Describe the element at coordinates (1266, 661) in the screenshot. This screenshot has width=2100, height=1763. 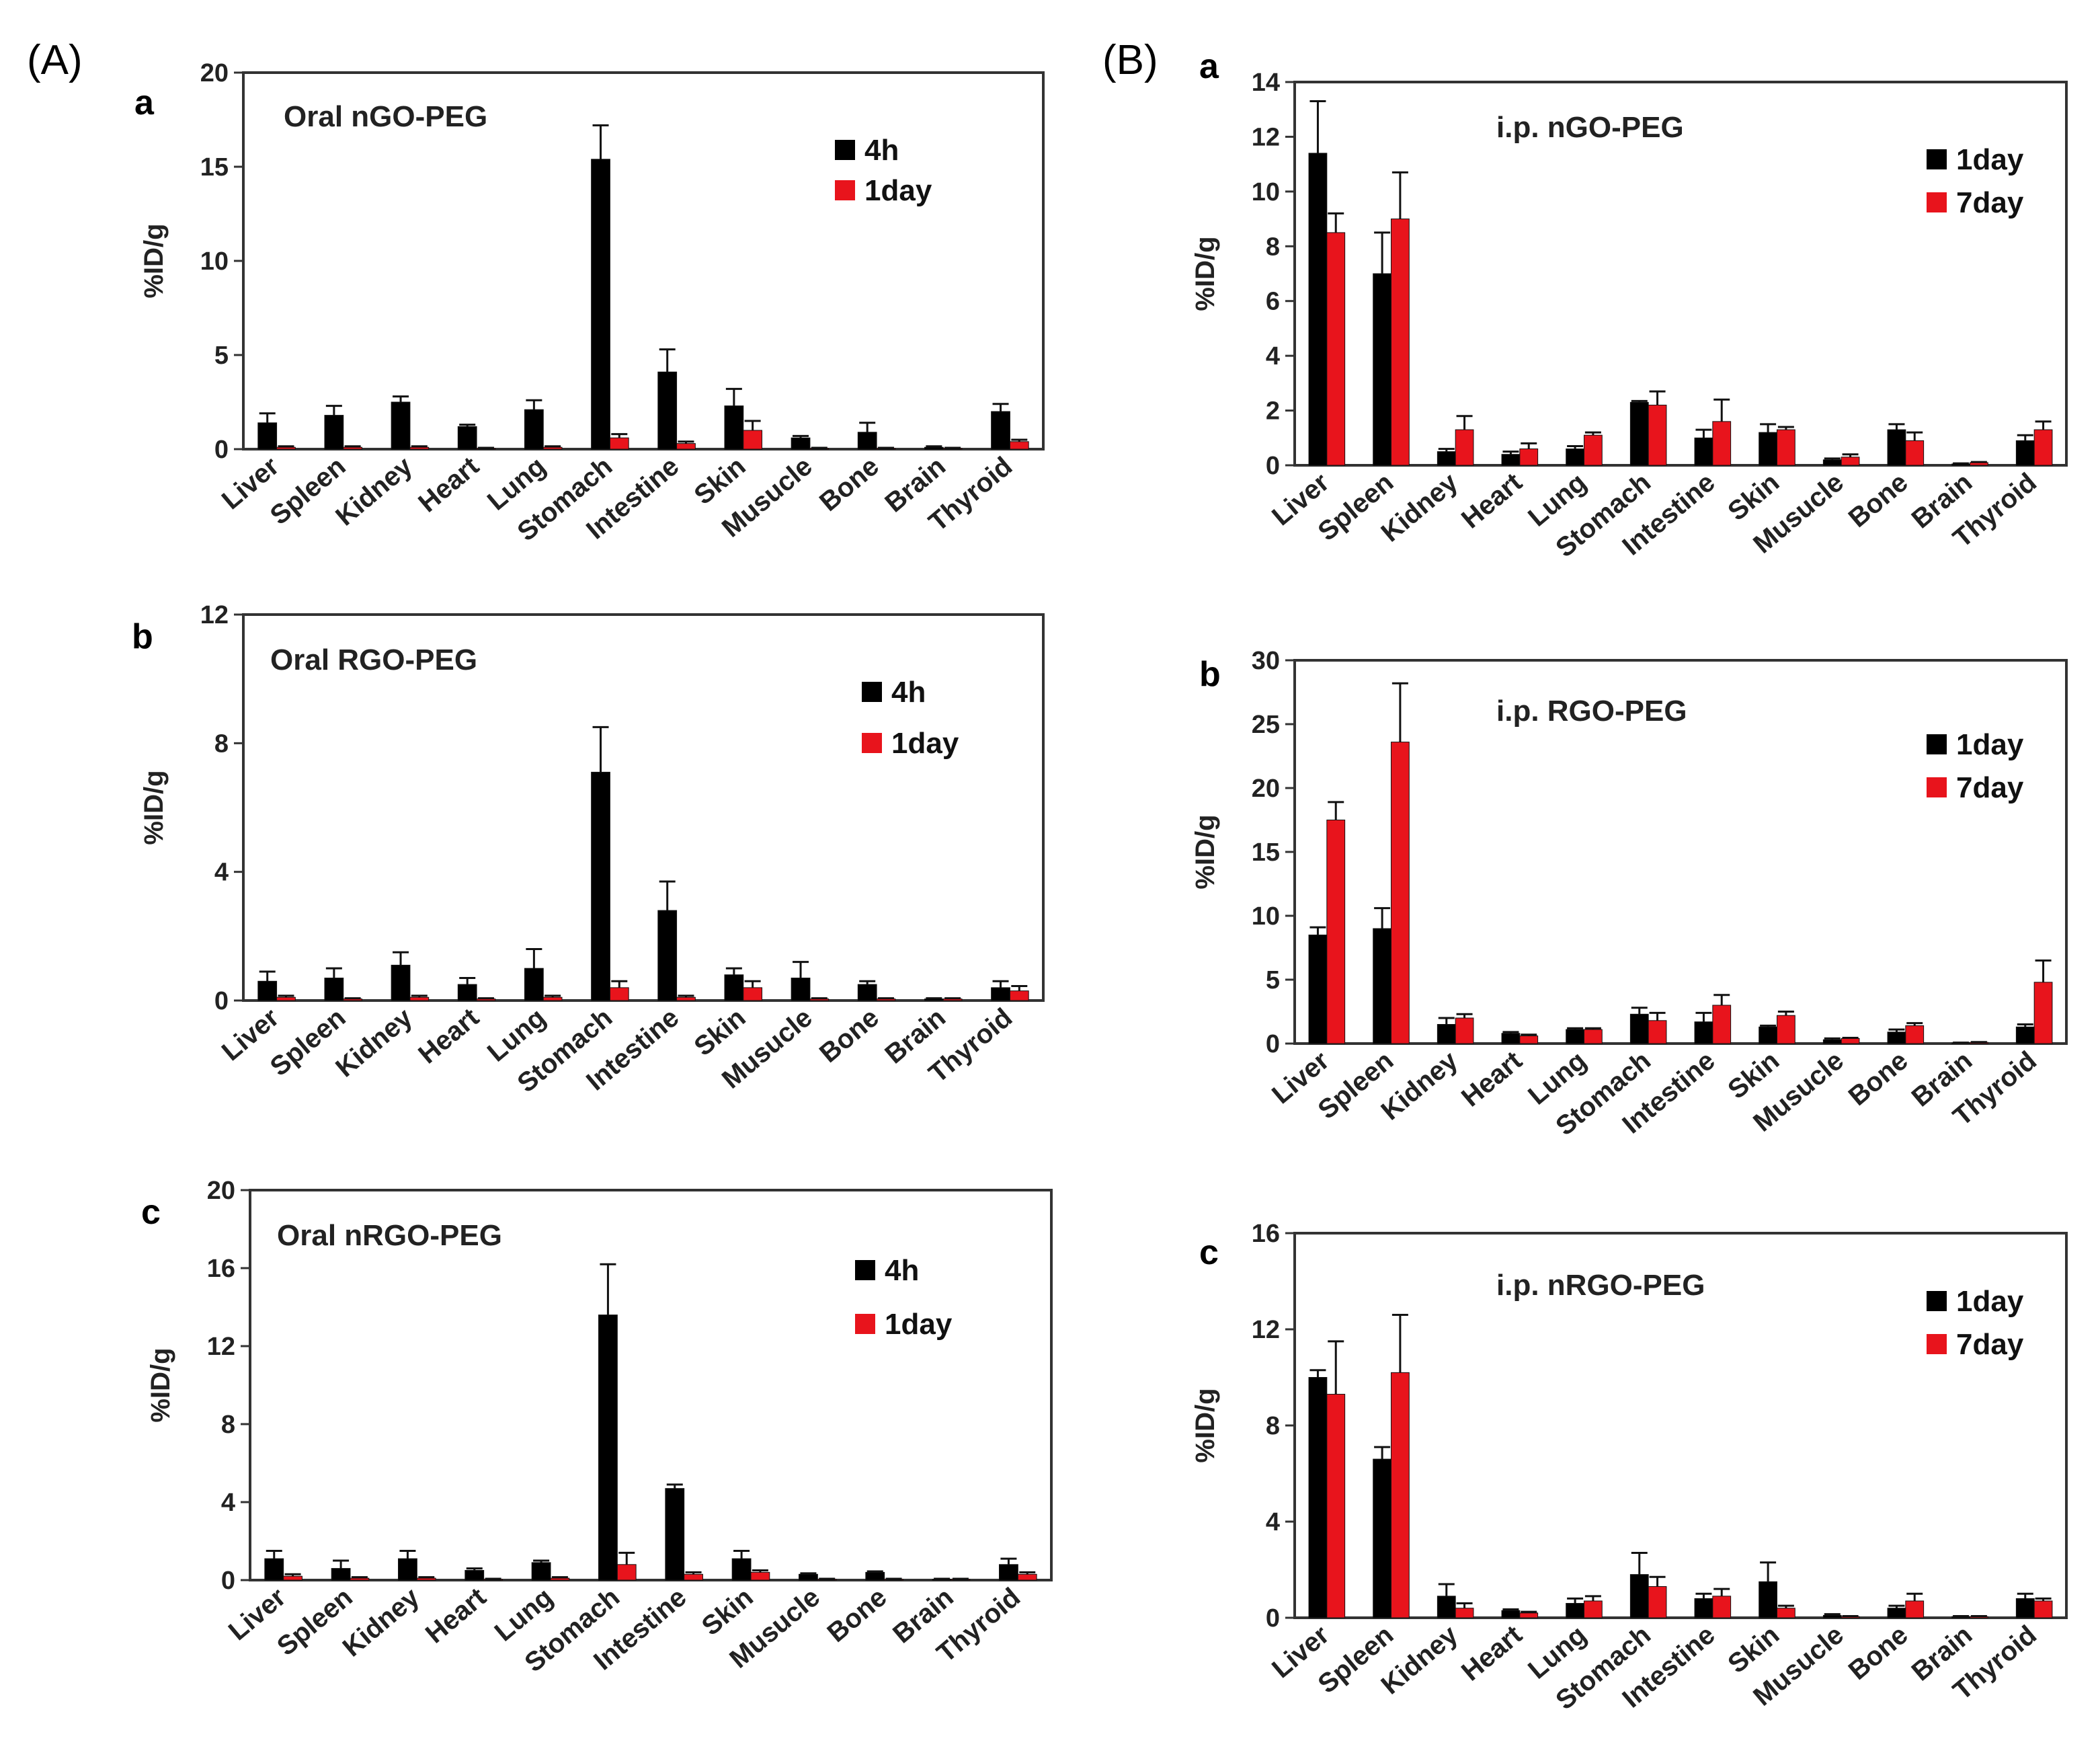
I see `y-tick-label: 30` at that location.